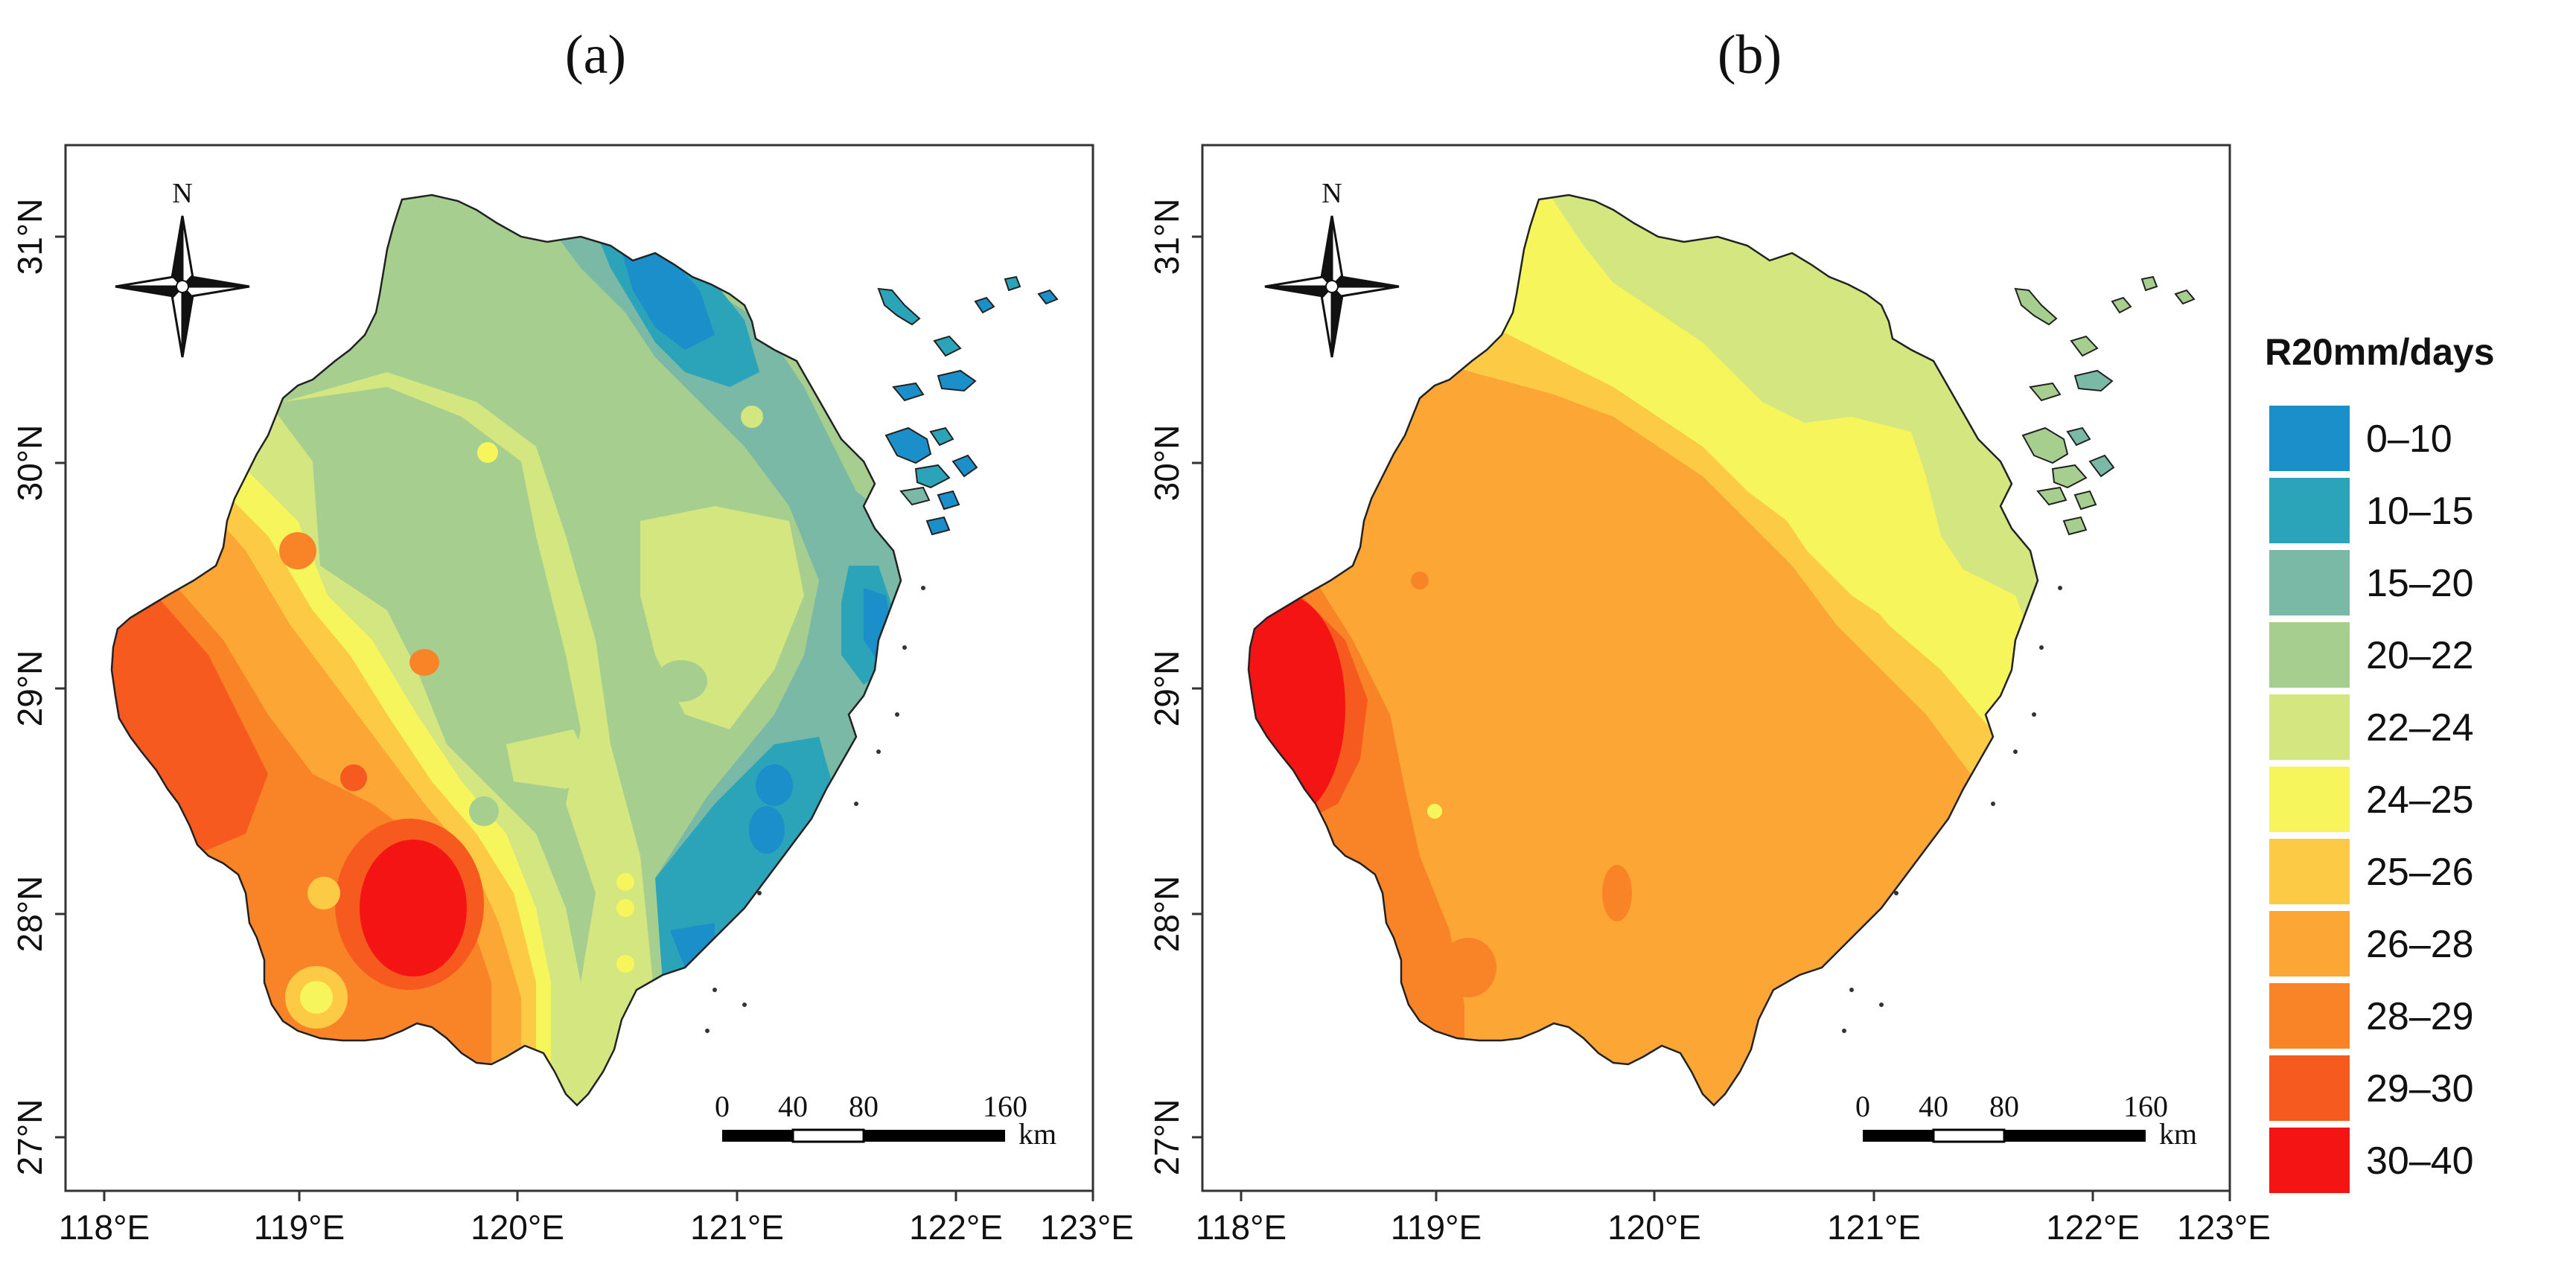 Image resolution: width=2576 pixels, height=1266 pixels. What do you see at coordinates (2420, 800) in the screenshot?
I see `legend-label: 24–25` at bounding box center [2420, 800].